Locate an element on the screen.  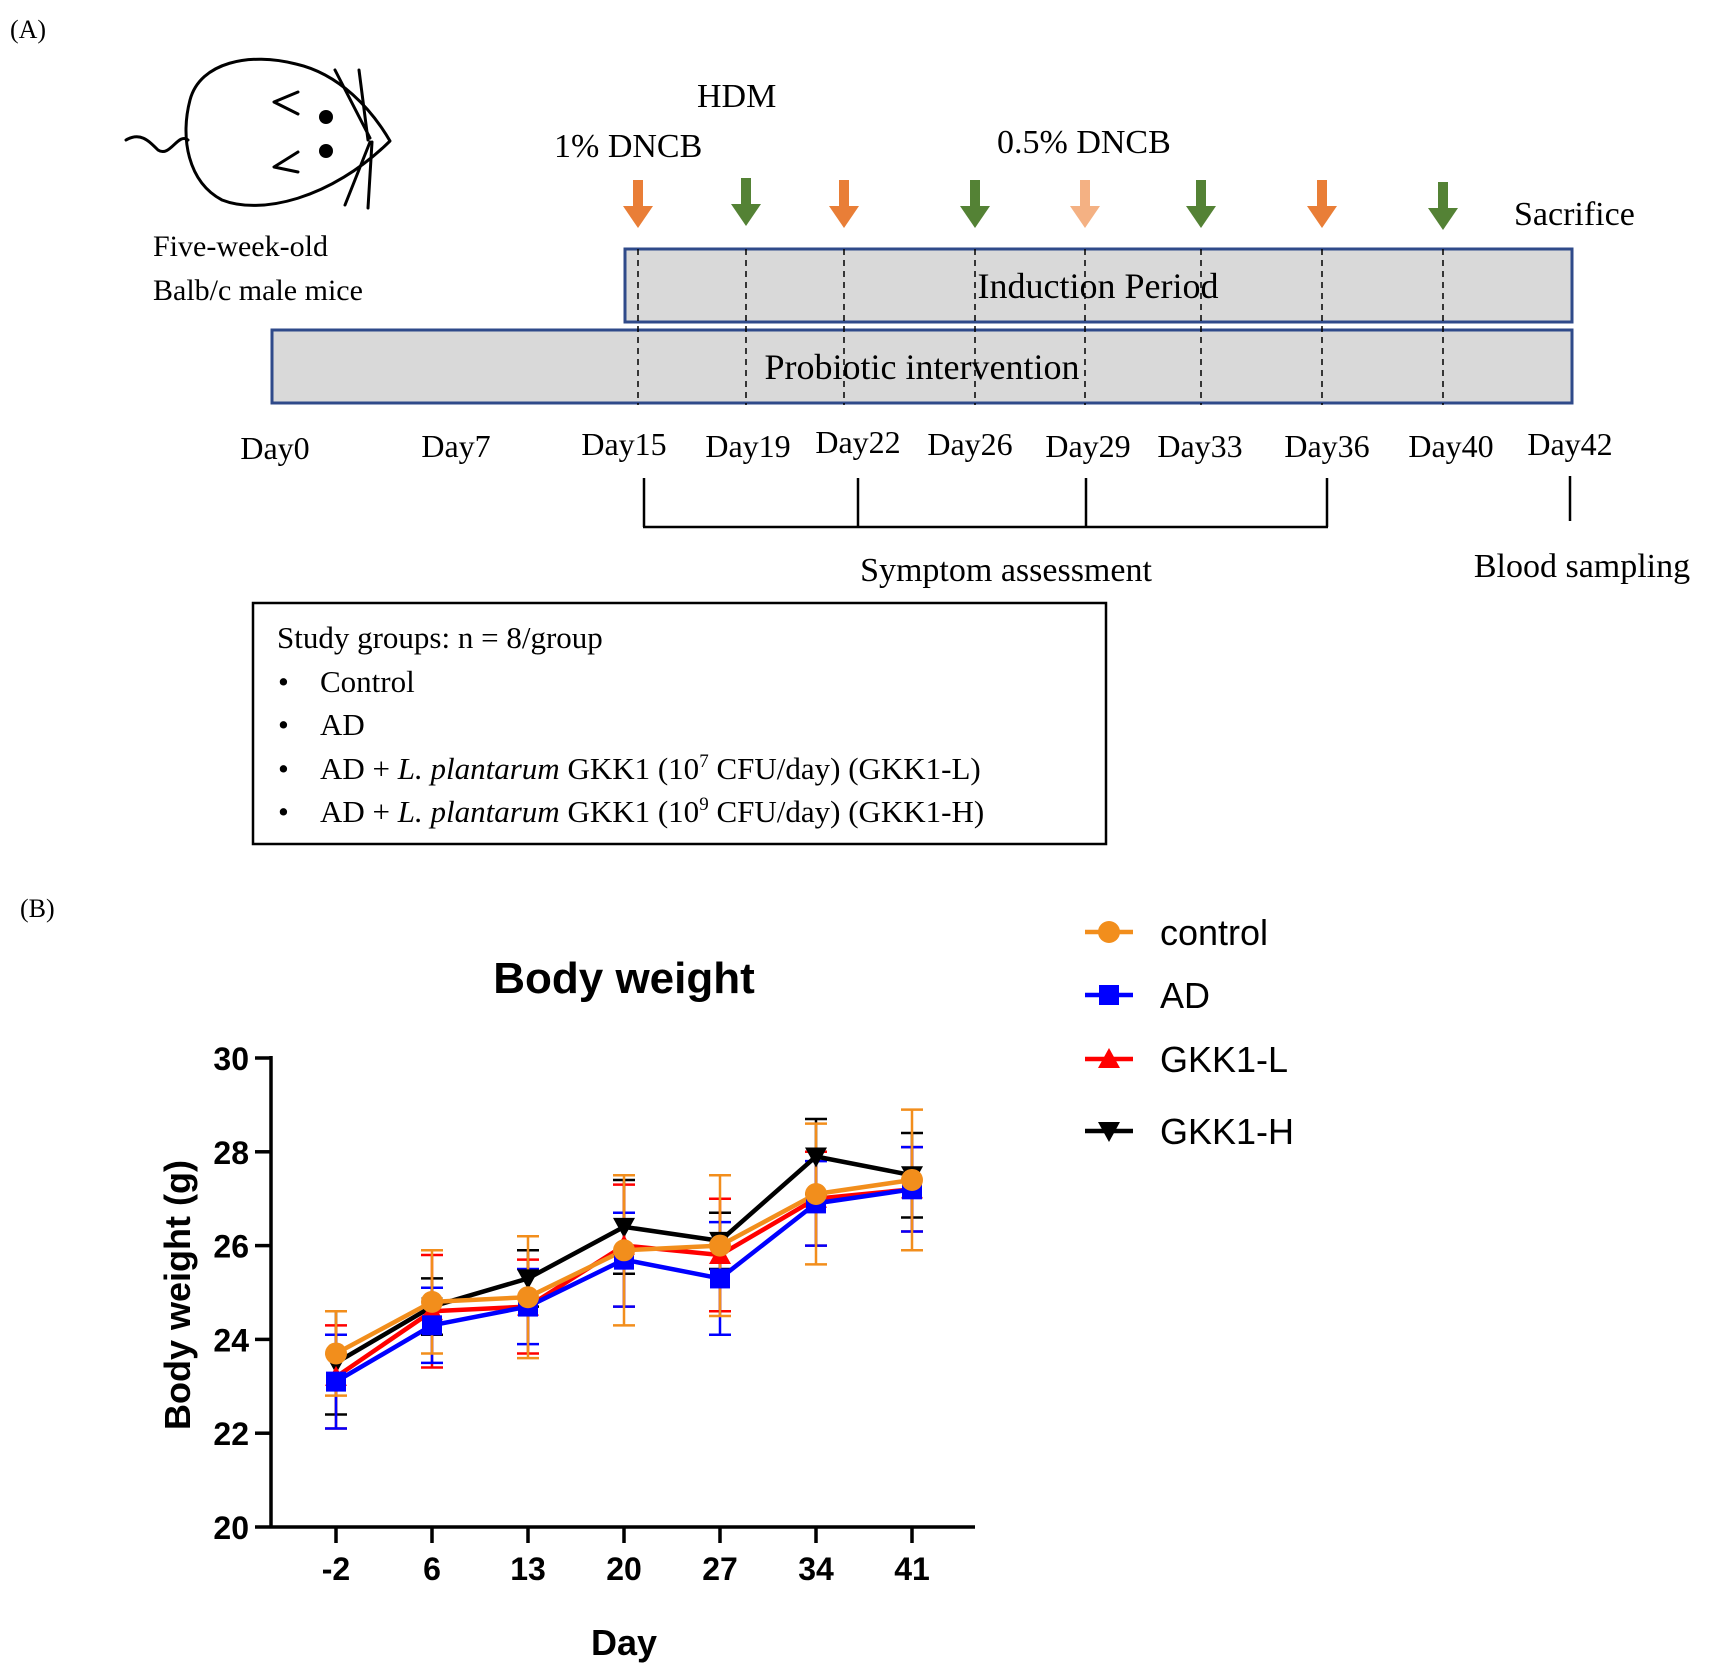
chart-axes: 20 22 24 26 28 30 -2 6 13 20 27 34 41 is located at coordinates (594, 1314).